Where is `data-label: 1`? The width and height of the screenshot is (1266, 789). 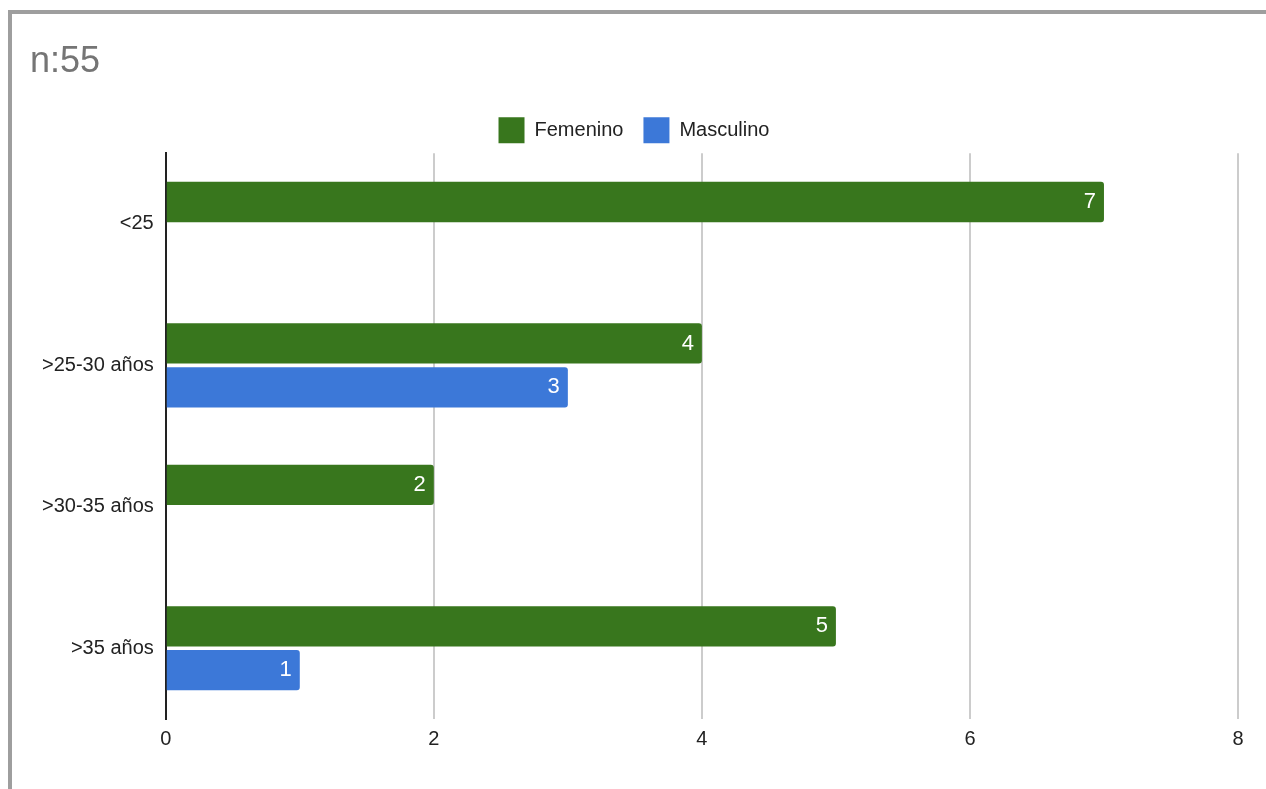
data-label: 1 is located at coordinates (285, 669).